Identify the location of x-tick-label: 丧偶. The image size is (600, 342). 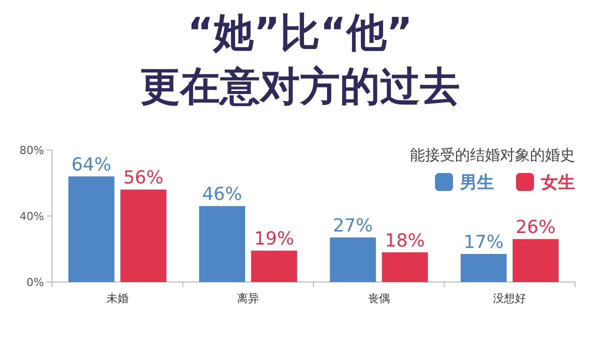
(379, 298).